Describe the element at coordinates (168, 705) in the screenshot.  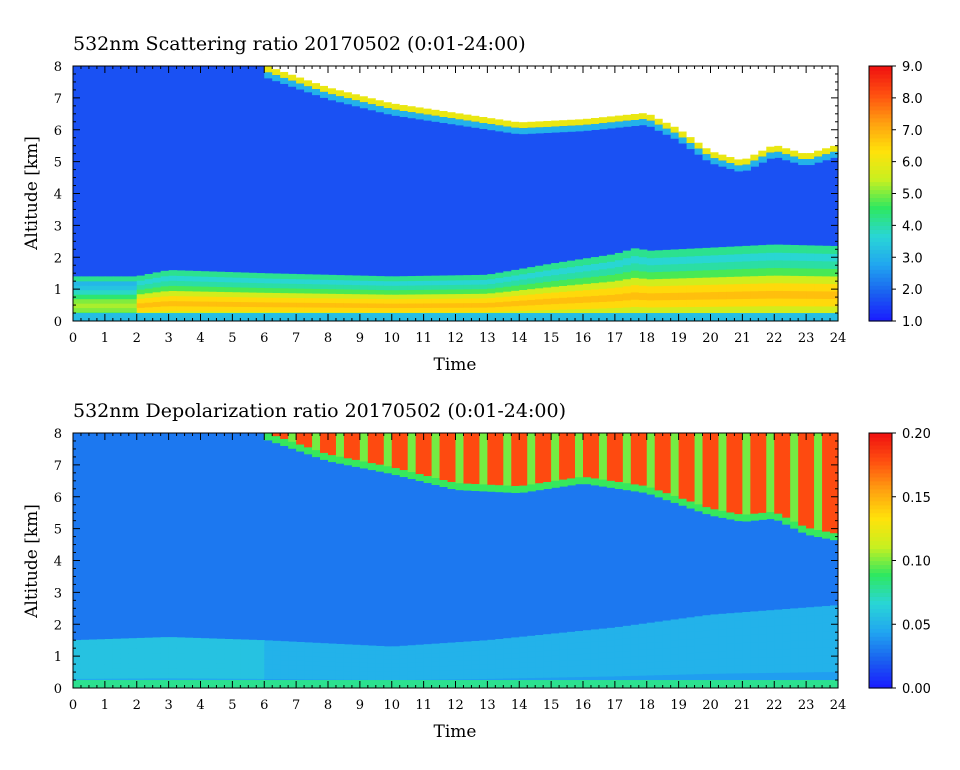
I see `x-tick-label: 3` at that location.